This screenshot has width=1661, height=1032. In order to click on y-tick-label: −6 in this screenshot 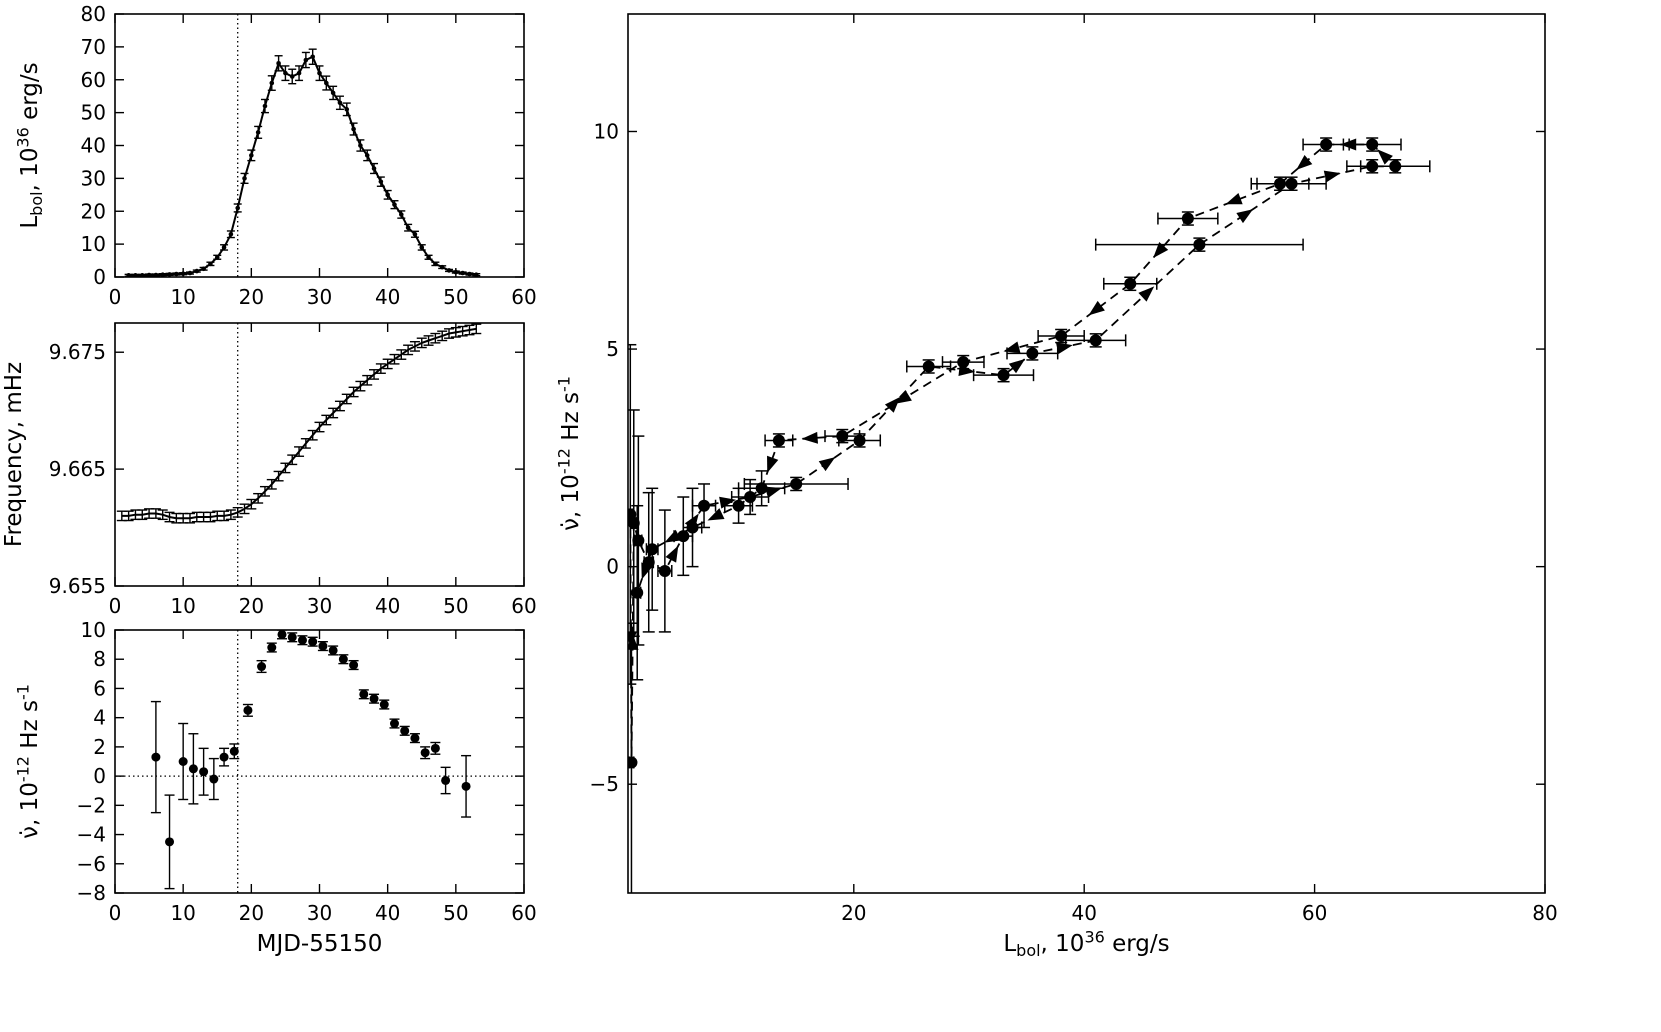, I will do `click(91, 864)`.